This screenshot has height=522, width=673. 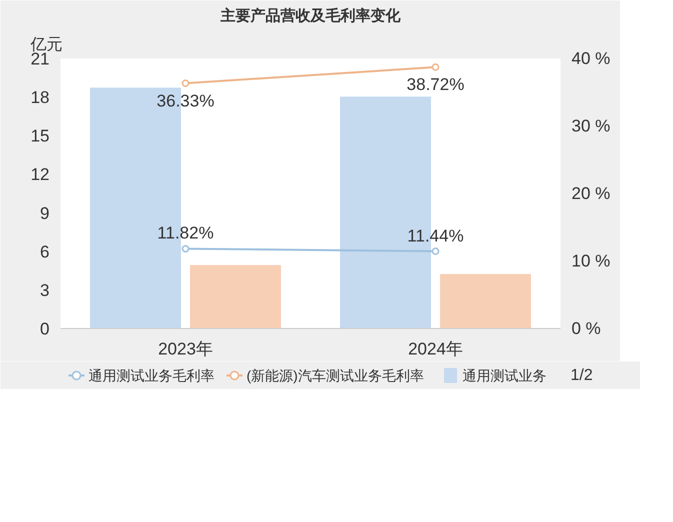 What do you see at coordinates (435, 84) in the screenshot?
I see `data-label: 38.72%` at bounding box center [435, 84].